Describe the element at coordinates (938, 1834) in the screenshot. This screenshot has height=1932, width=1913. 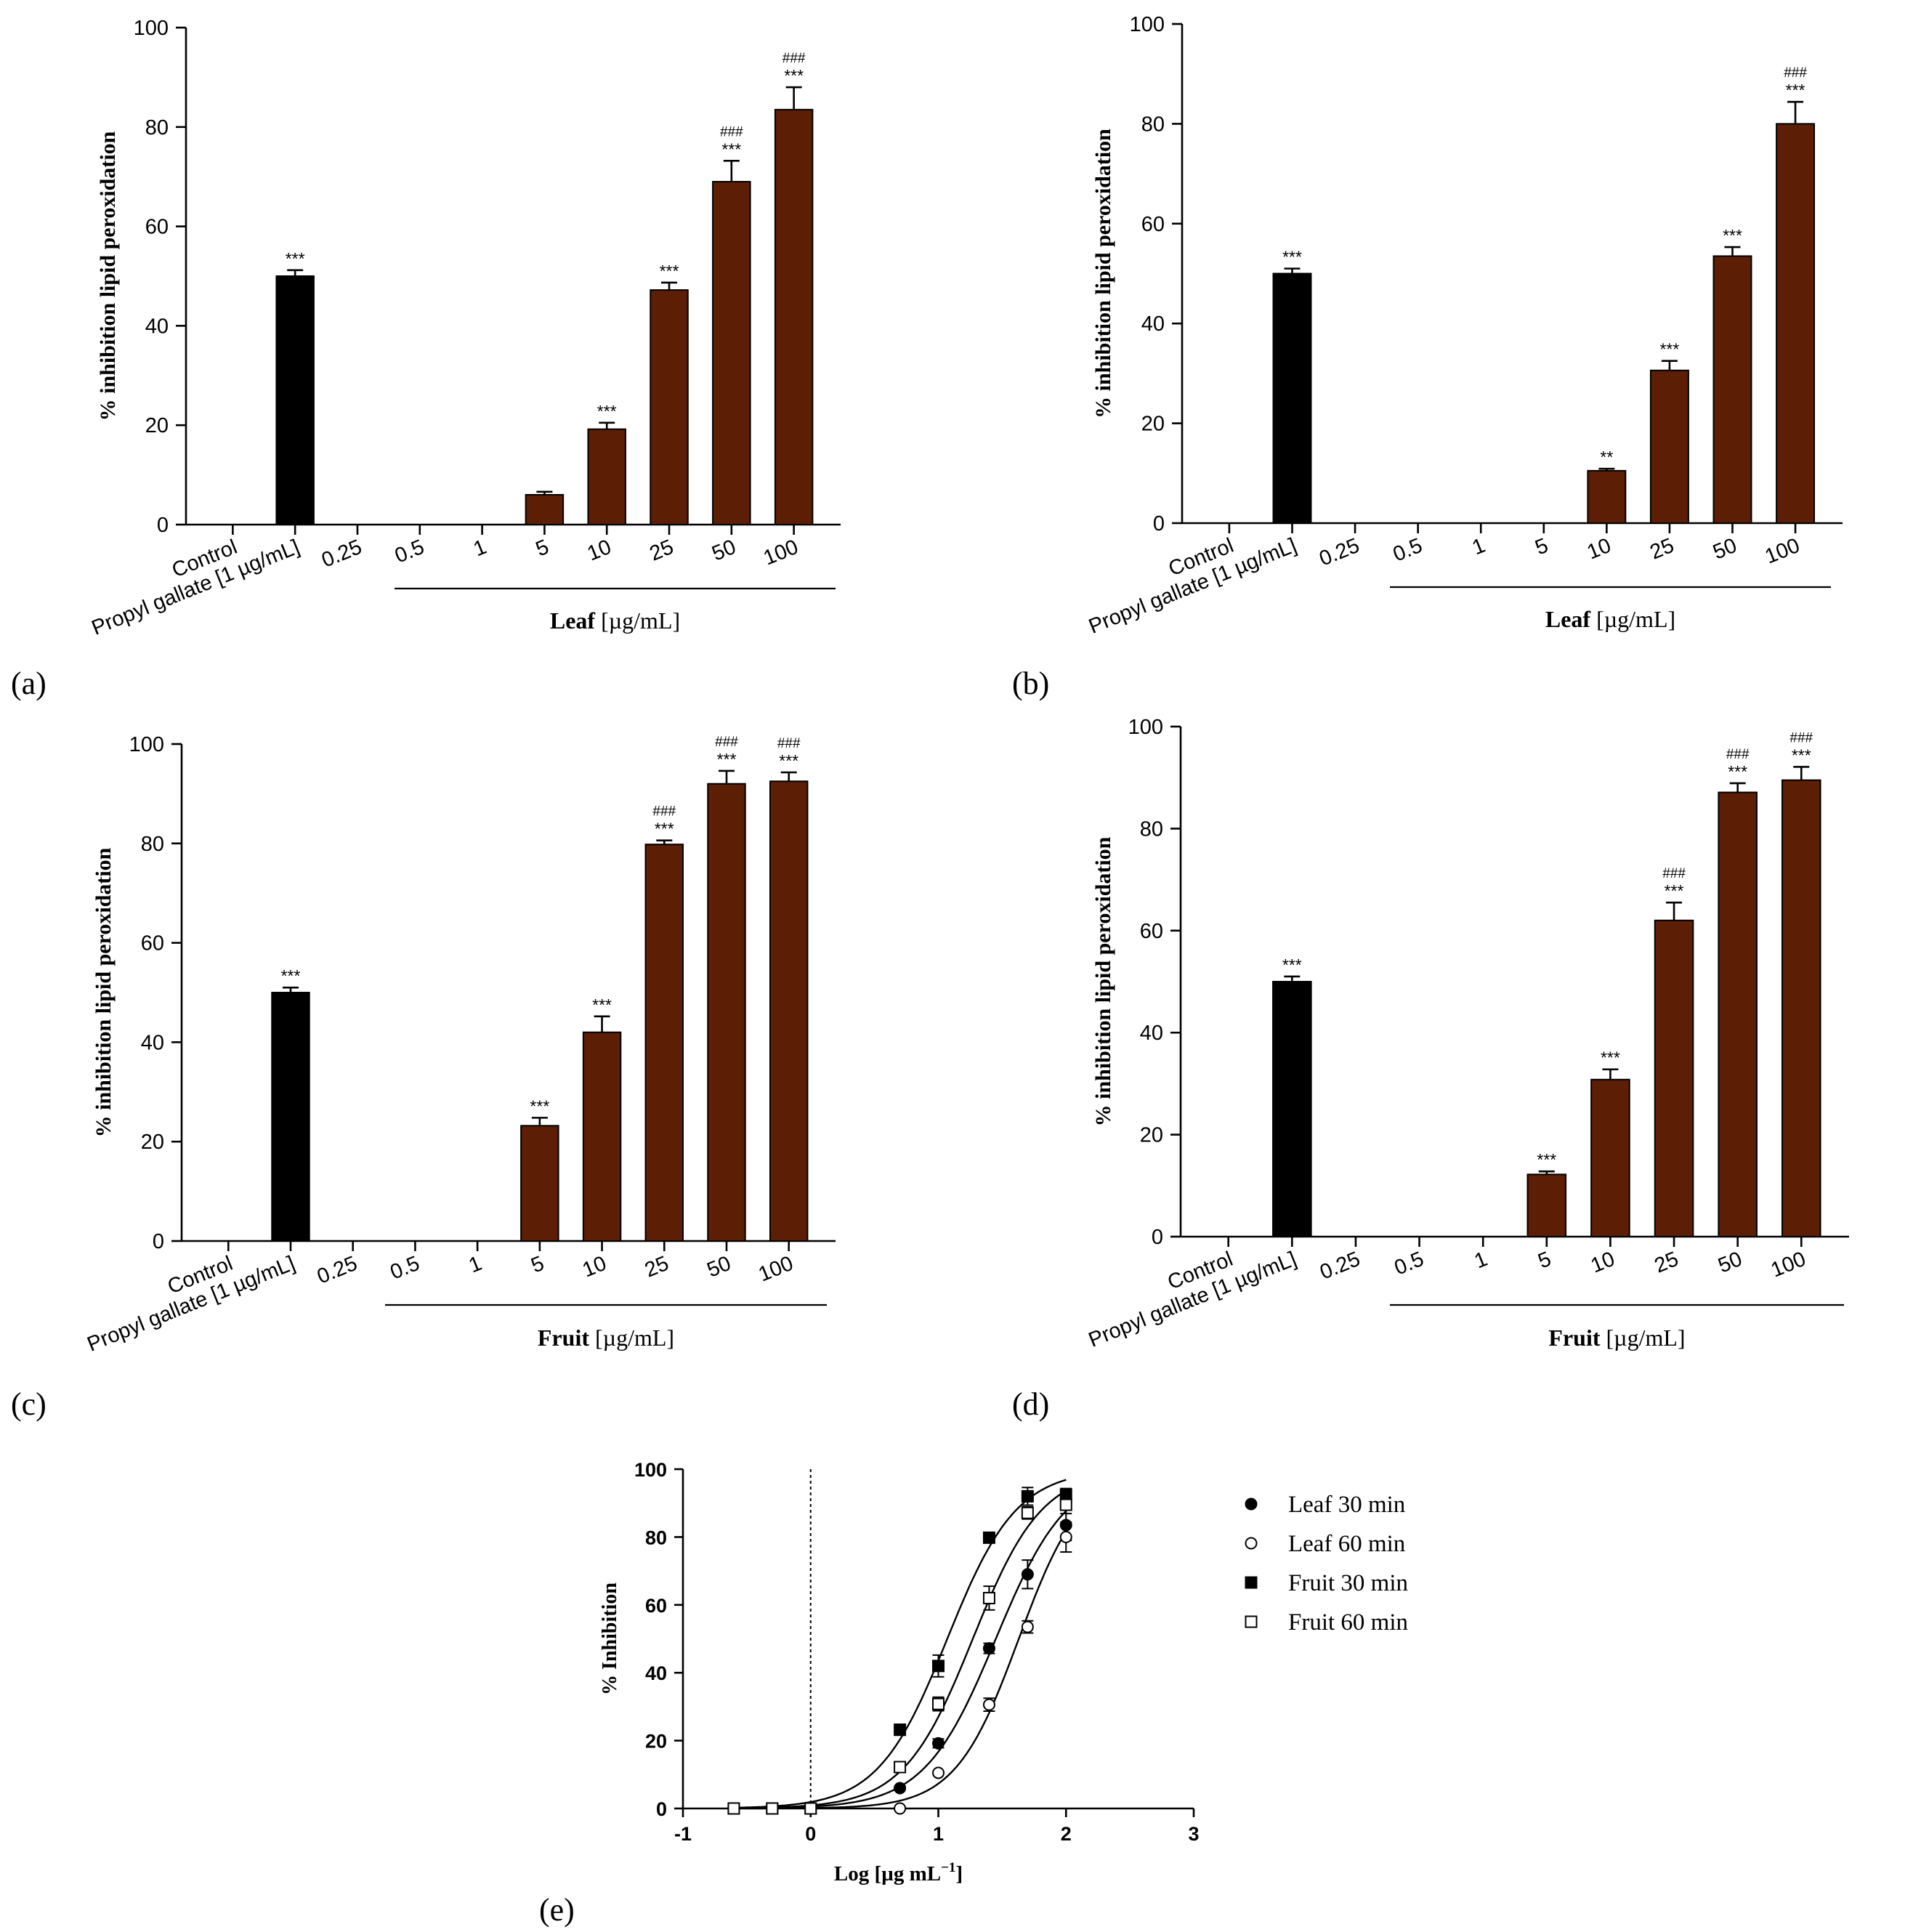
I see `x-tick-label: 1` at that location.